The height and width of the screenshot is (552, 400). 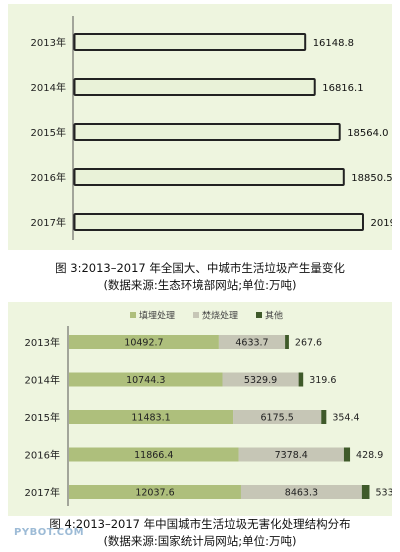 I want to click on segment-label-0-4: 12037.6, so click(x=154, y=493).